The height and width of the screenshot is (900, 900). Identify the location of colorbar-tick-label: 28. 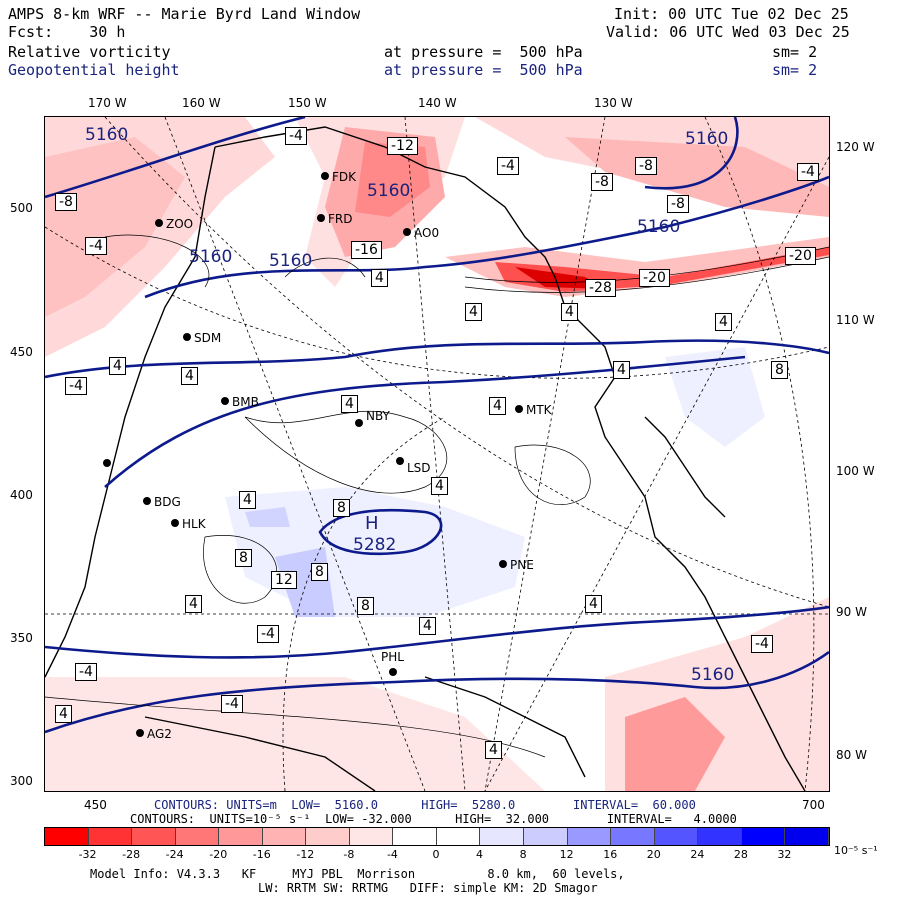
(740, 854).